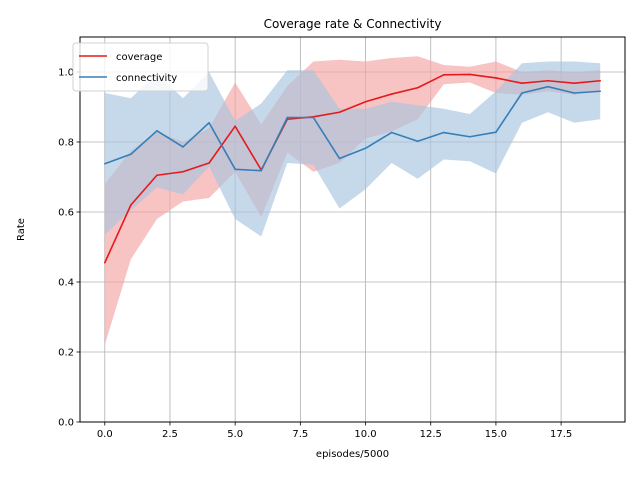 The width and height of the screenshot is (640, 480). Describe the element at coordinates (139, 57) in the screenshot. I see `legend-label-coverage: coverage` at that location.